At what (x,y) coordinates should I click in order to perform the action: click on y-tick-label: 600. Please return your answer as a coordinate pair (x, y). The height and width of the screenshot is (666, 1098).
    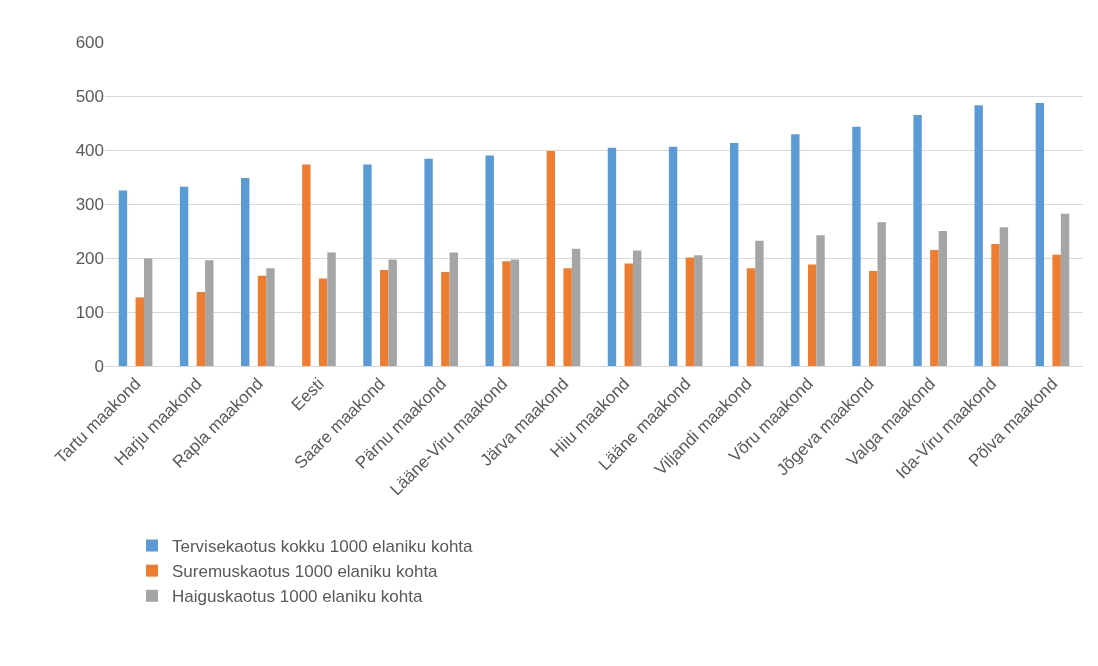
    Looking at the image, I should click on (89, 42).